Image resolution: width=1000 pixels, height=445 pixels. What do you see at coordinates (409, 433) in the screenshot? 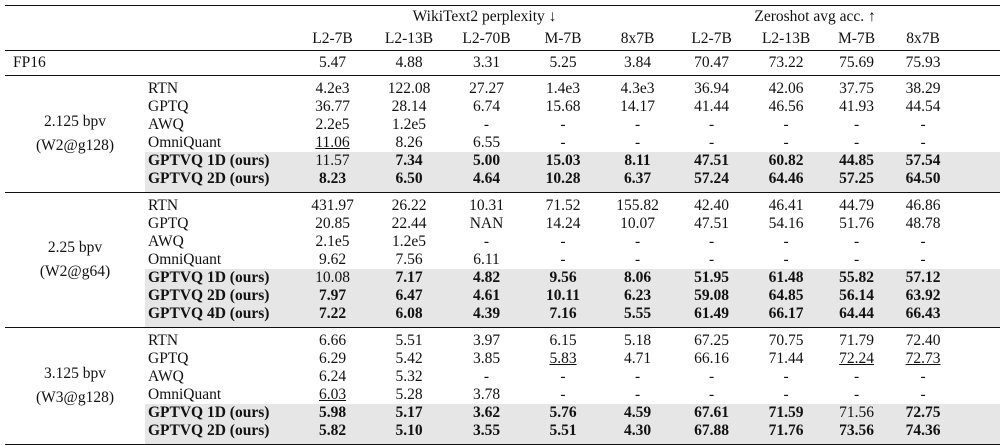
I see `value-cell: 5.10` at bounding box center [409, 433].